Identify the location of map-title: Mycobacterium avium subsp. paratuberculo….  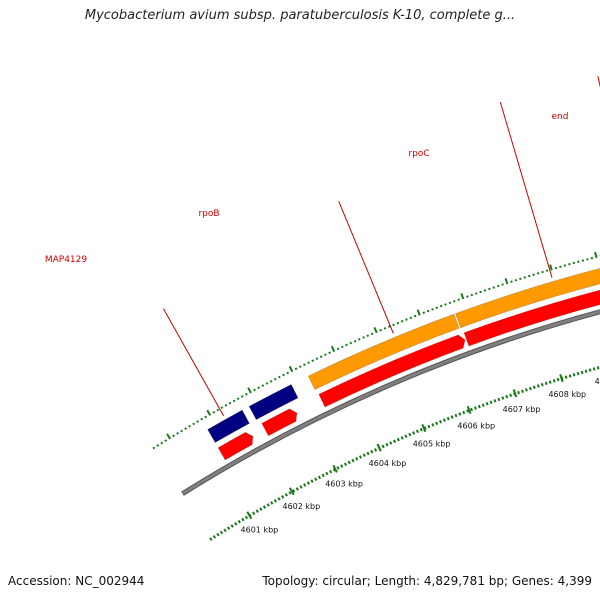
(300, 15).